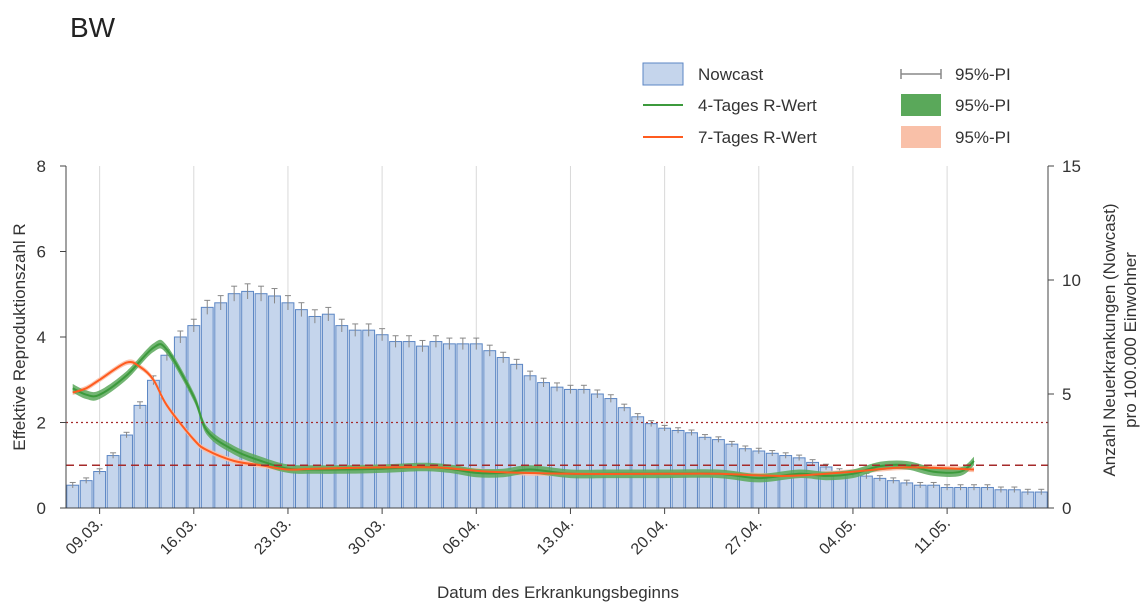  What do you see at coordinates (730, 74) in the screenshot?
I see `legend-nowcast-label: Nowcast` at bounding box center [730, 74].